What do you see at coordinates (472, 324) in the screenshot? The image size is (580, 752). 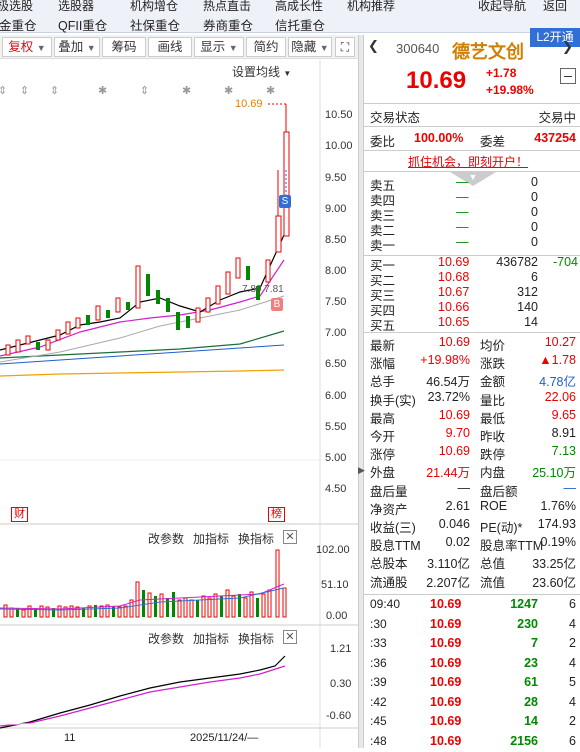 I see `buy-order-row: 买五 10.65 14` at bounding box center [472, 324].